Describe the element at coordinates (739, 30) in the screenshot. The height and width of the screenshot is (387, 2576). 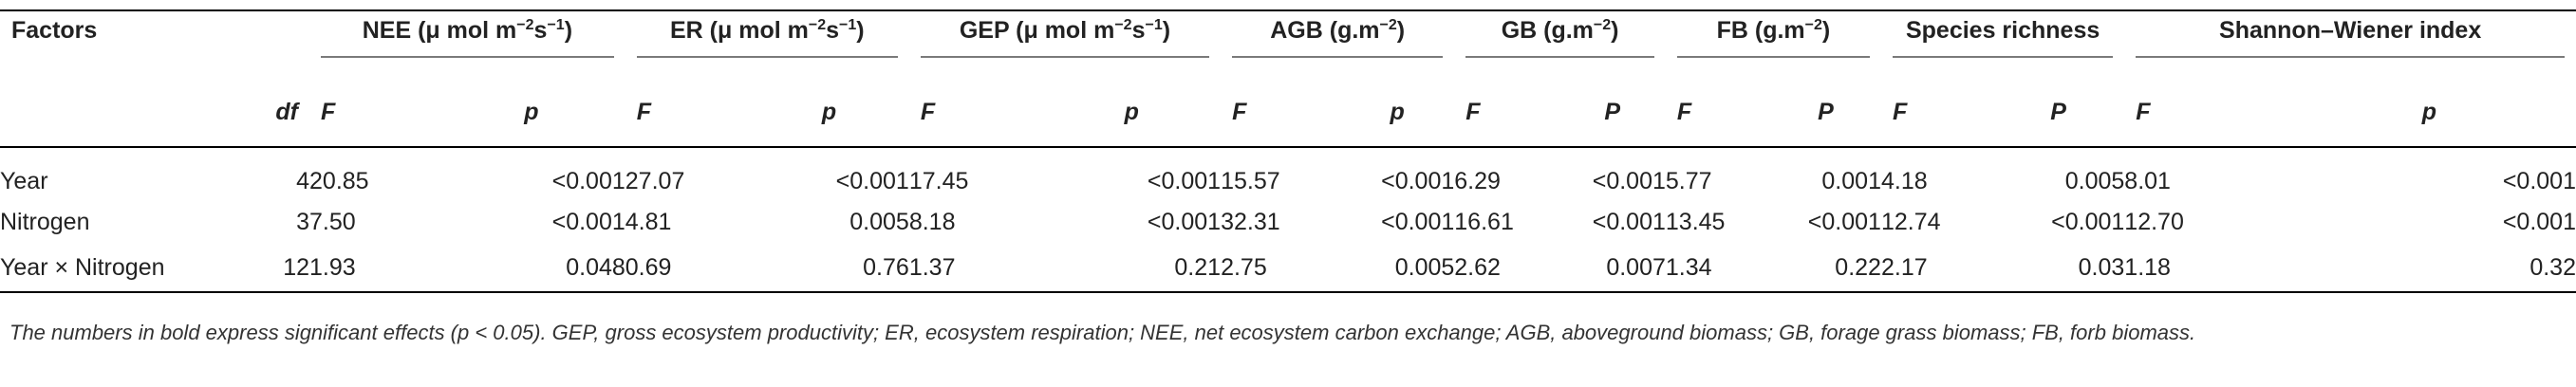
I see `group-label-text: ER (μ mol m` at that location.